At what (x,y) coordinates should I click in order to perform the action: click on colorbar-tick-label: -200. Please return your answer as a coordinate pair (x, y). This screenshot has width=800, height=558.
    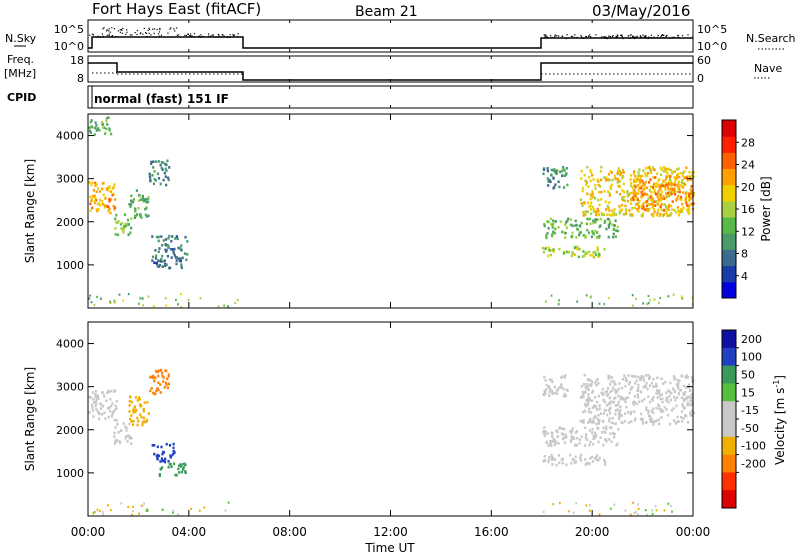
    Looking at the image, I should click on (753, 464).